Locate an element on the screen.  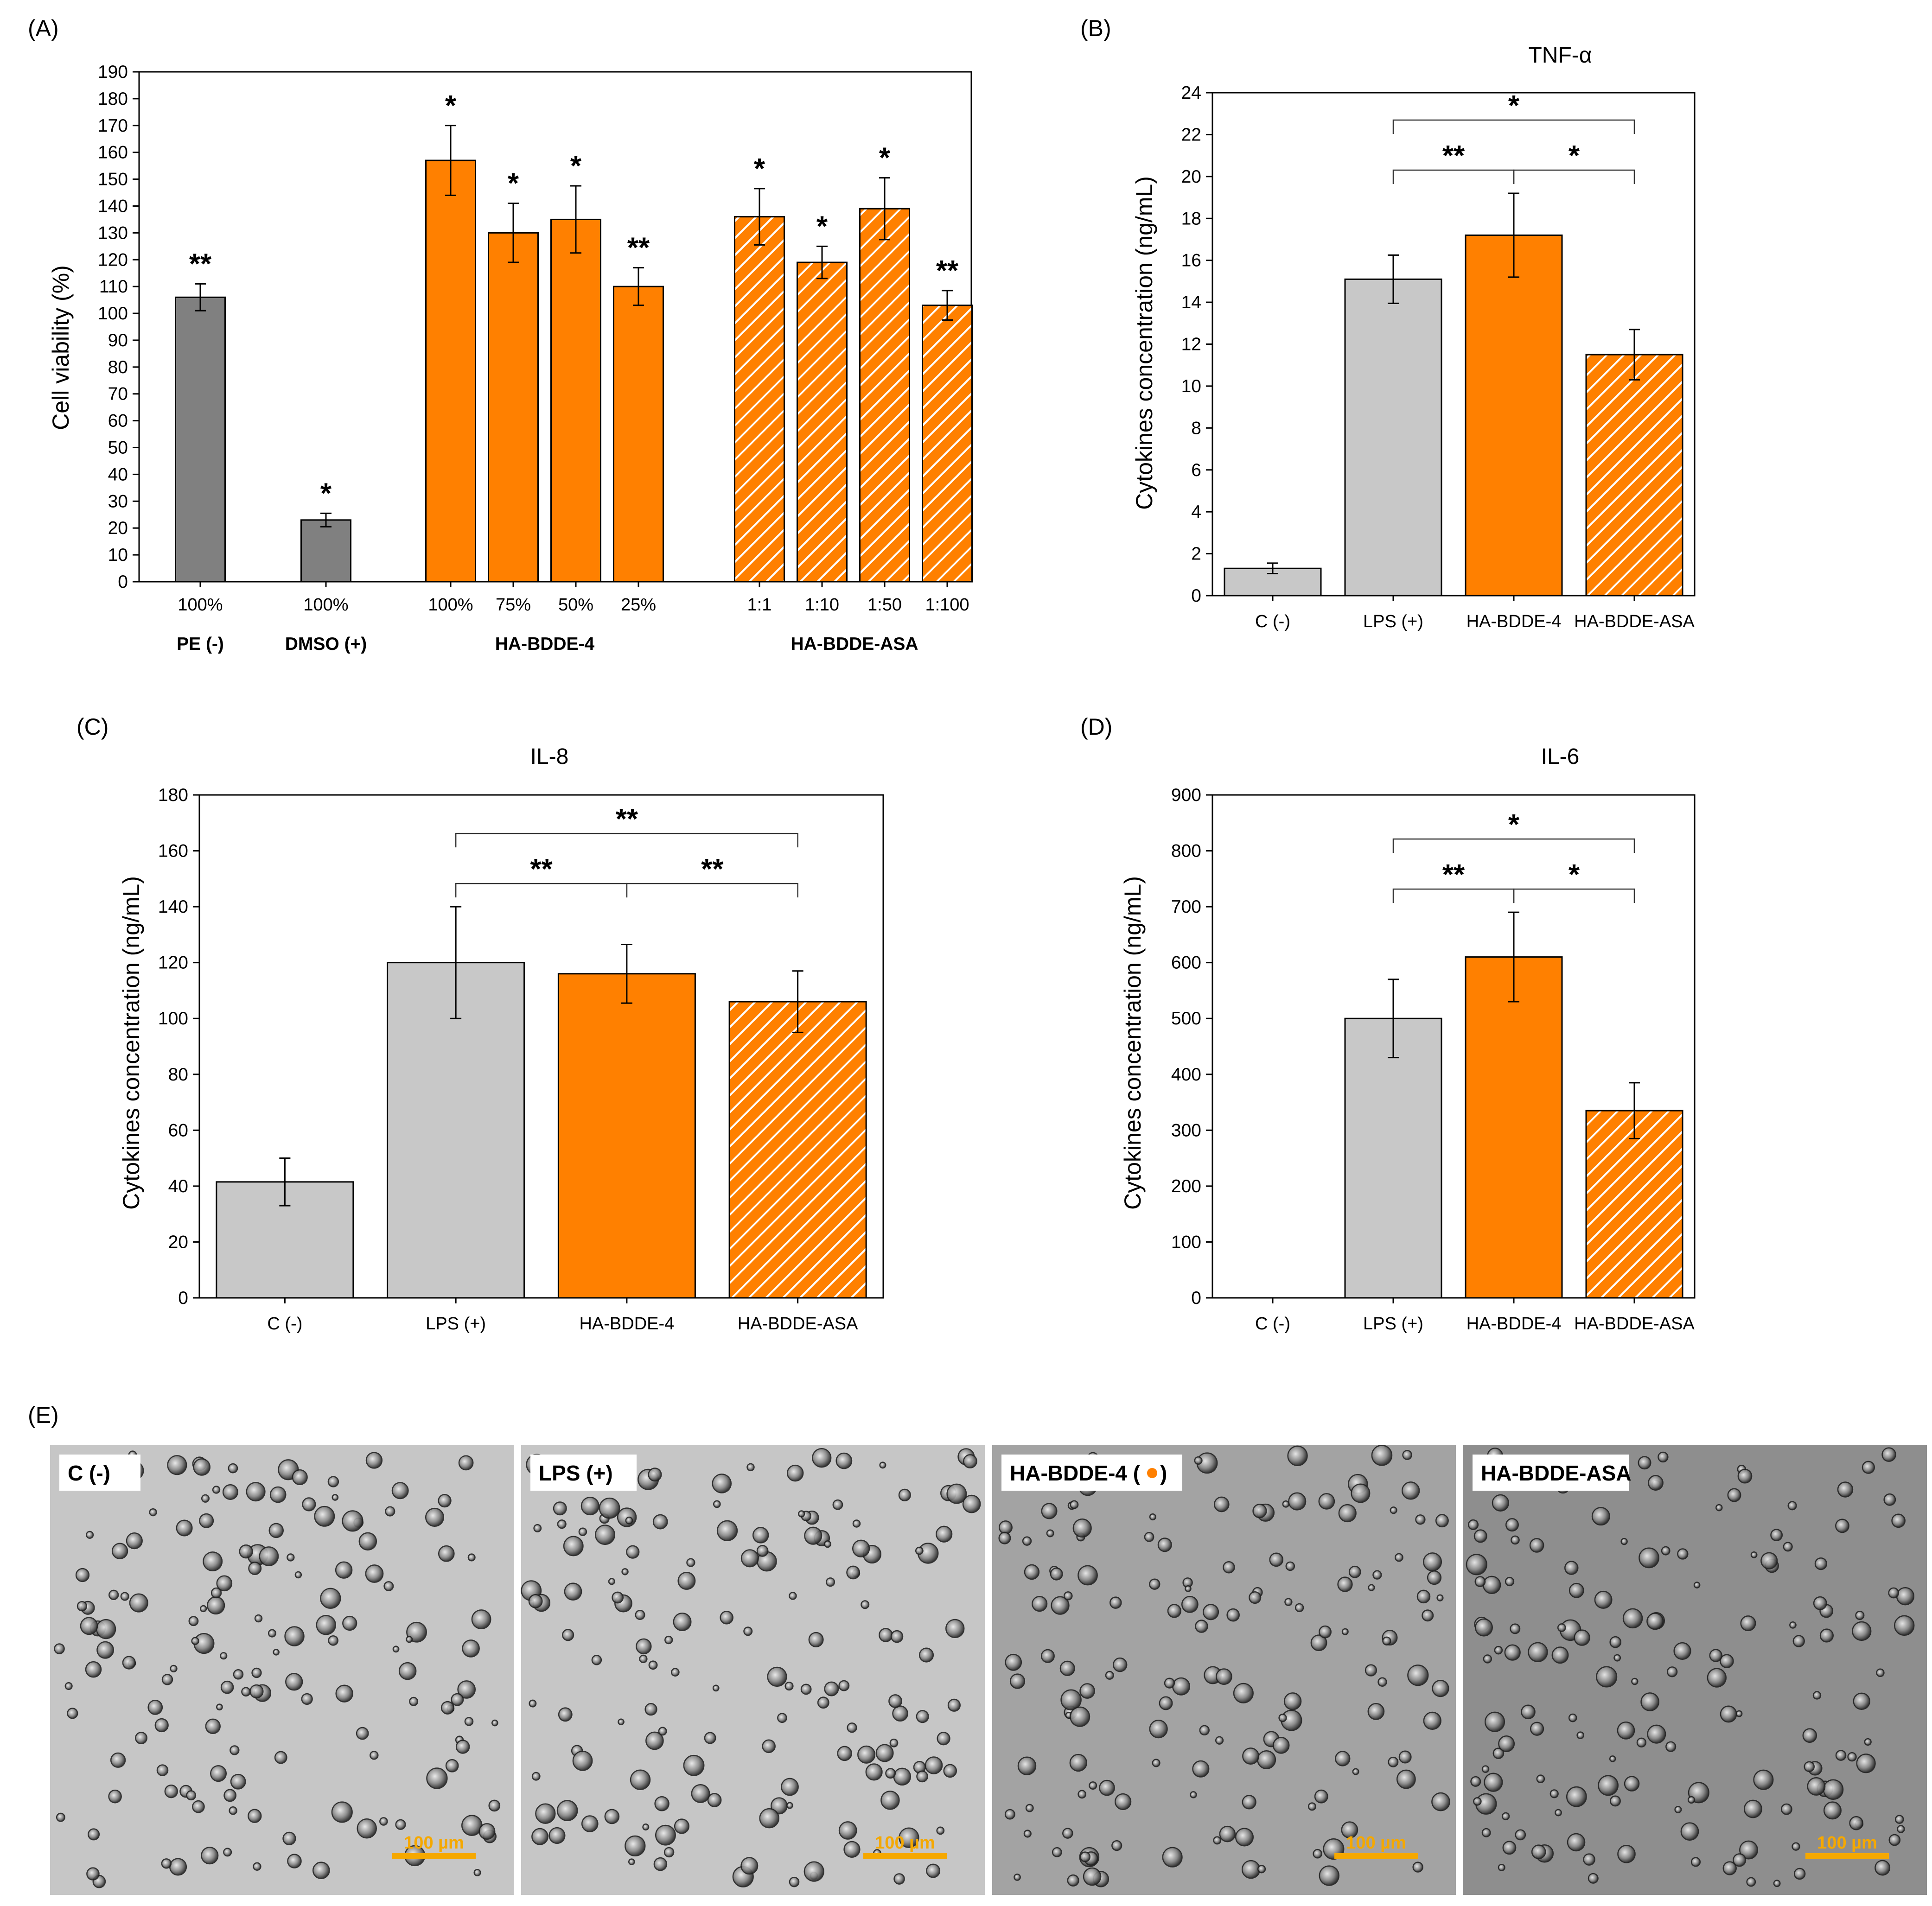
micrograph-label: C (-) is located at coordinates (89, 1473).